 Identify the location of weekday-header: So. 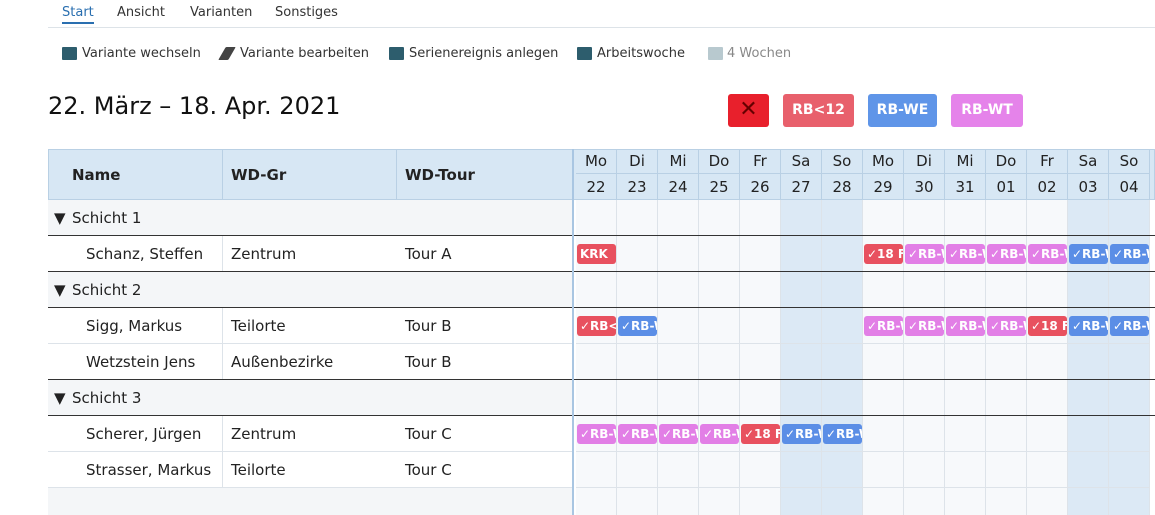
(1129, 161).